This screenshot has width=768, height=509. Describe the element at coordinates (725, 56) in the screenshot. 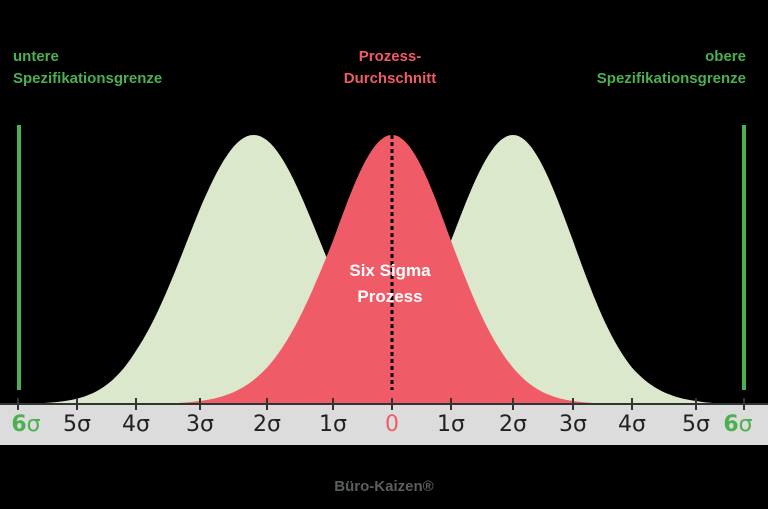

I see `upper-label-line1: obere` at that location.